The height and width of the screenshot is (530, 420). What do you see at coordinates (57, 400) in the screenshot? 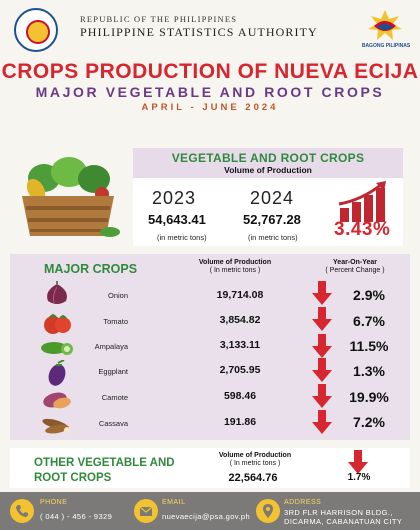
I see `camote-icon` at bounding box center [57, 400].